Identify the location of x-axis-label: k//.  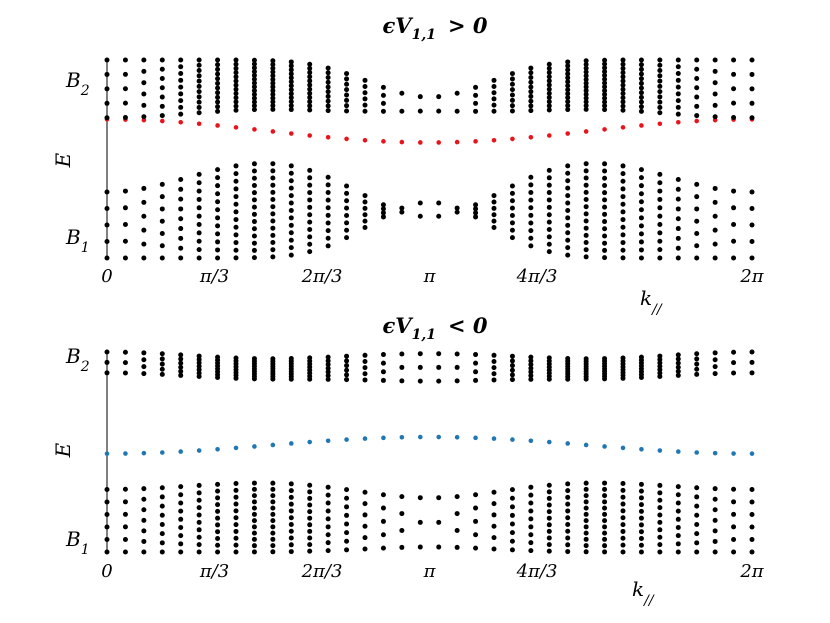
(651, 302).